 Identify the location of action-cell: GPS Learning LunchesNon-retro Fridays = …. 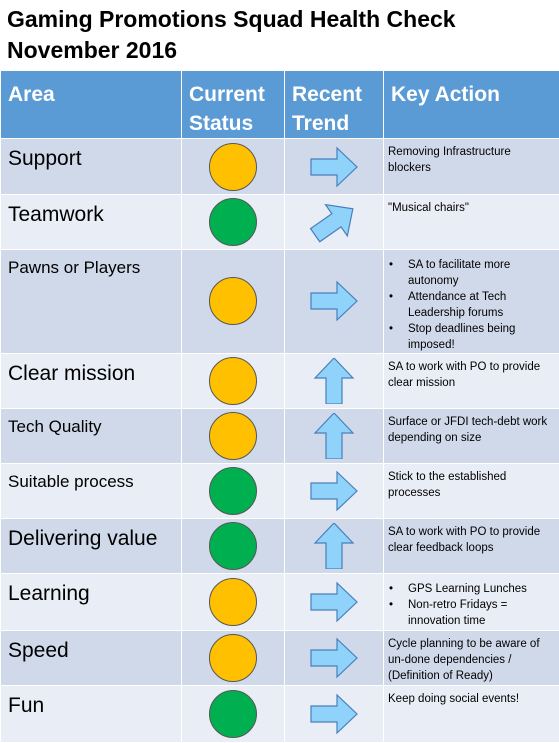
(471, 602).